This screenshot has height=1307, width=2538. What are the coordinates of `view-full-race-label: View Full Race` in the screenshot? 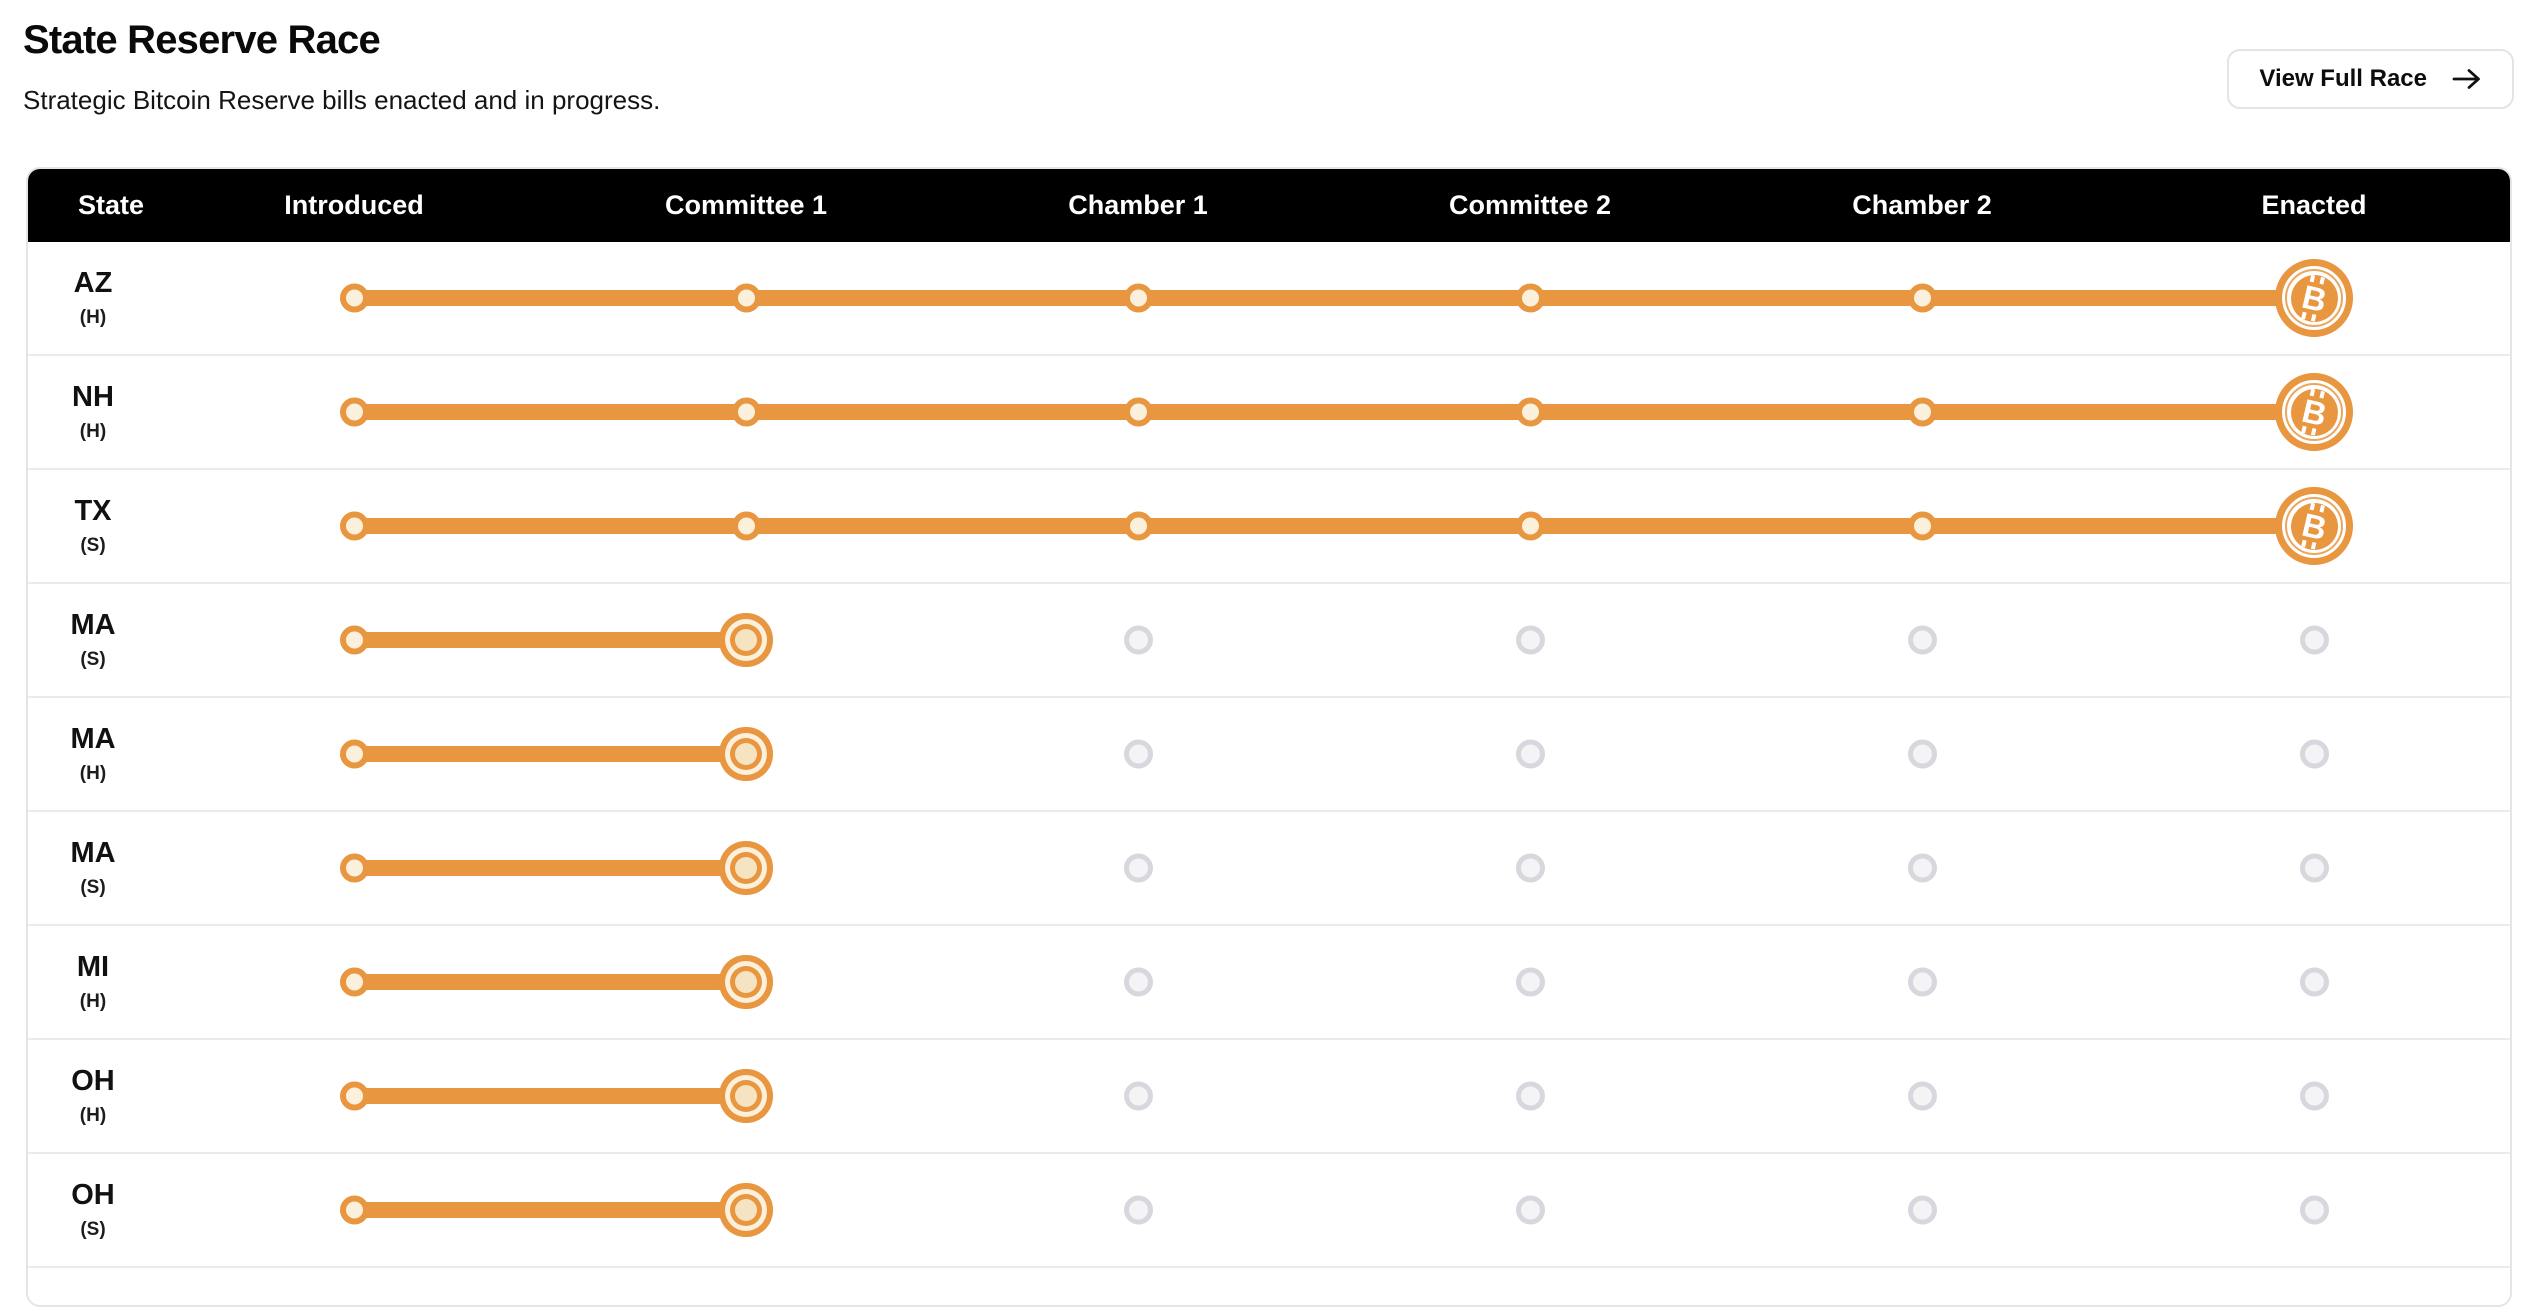 It's located at (2343, 78).